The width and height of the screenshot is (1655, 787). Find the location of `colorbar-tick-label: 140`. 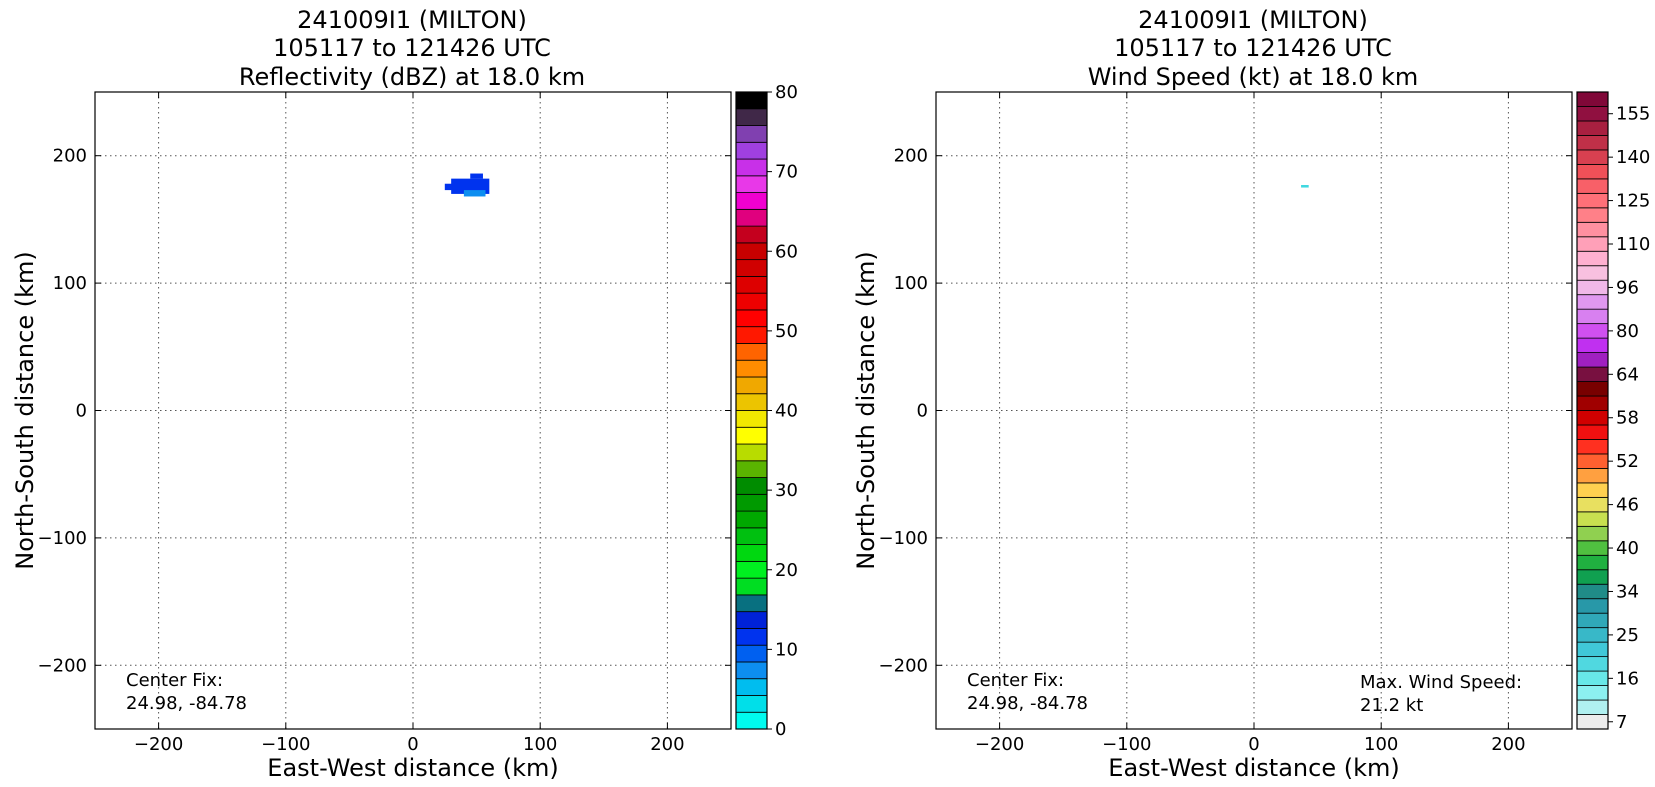

colorbar-tick-label: 140 is located at coordinates (1633, 157).